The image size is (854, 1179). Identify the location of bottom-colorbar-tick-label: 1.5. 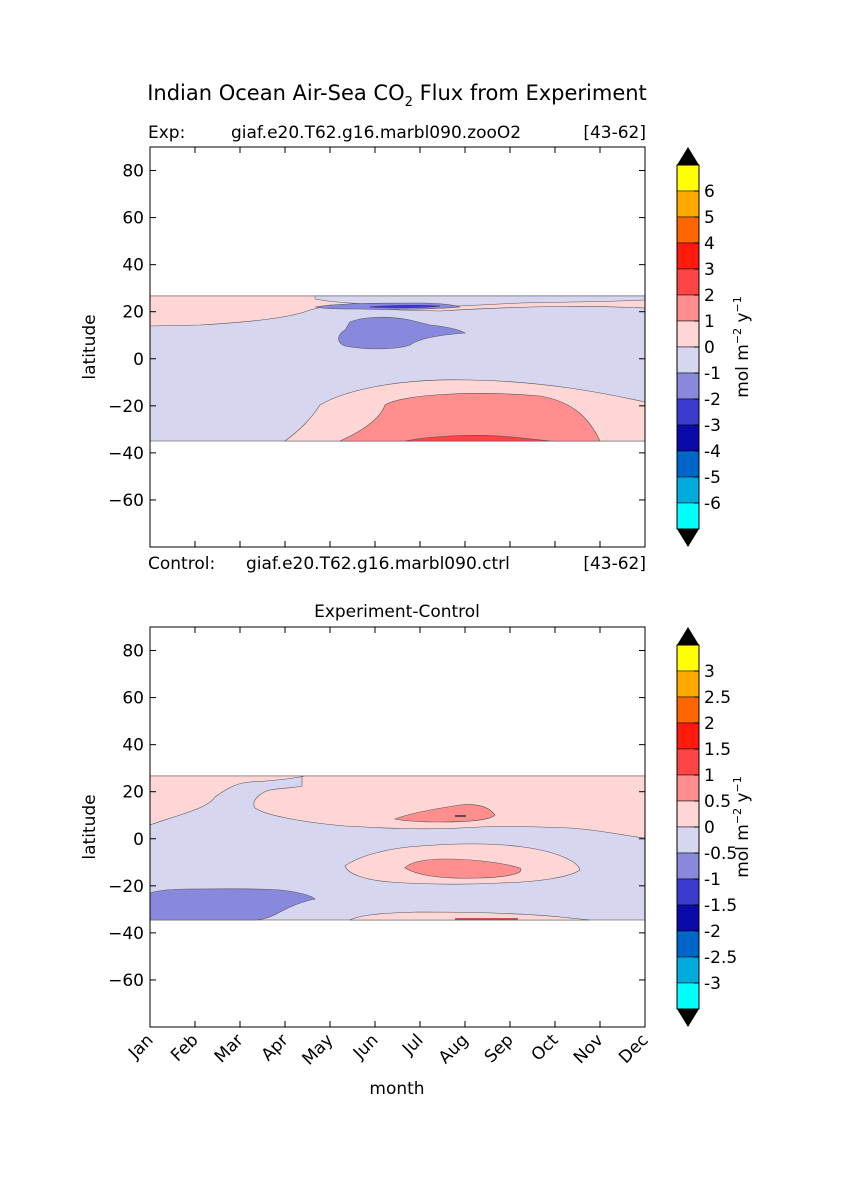
(717, 750).